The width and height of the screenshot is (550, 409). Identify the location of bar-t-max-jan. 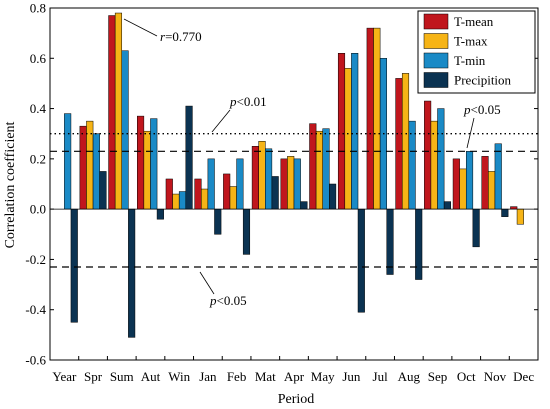
(205, 199).